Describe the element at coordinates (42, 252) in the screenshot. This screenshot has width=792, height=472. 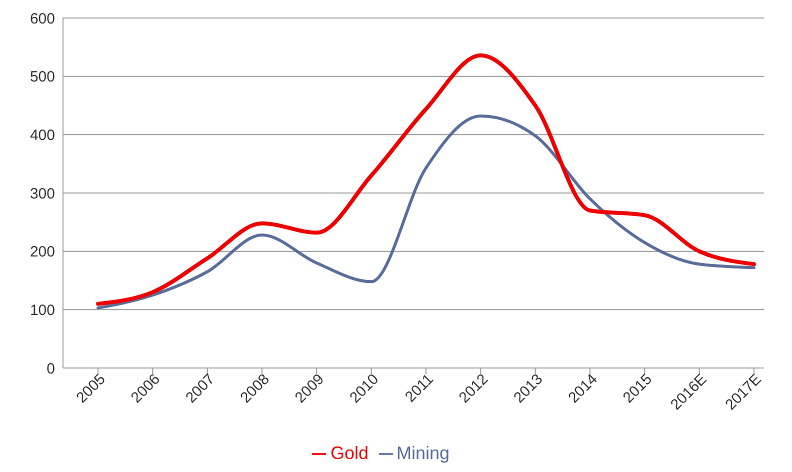
I see `y-tick-label: 200` at that location.